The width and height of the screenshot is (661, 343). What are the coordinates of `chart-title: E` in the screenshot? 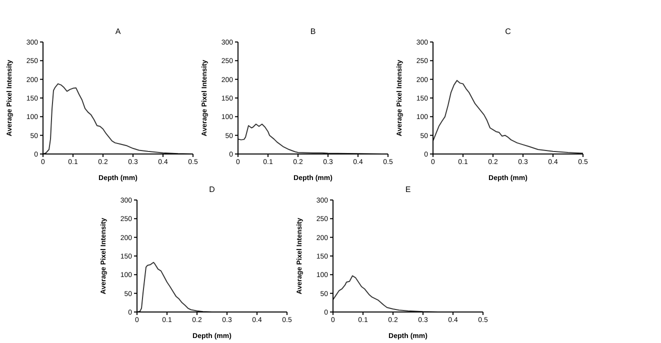 It's located at (408, 190).